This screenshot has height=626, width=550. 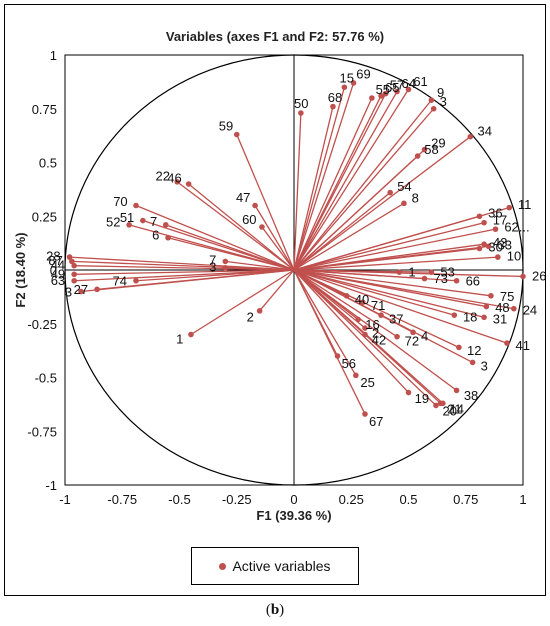 What do you see at coordinates (55, 260) in the screenshot?
I see `variable-label: 87` at bounding box center [55, 260].